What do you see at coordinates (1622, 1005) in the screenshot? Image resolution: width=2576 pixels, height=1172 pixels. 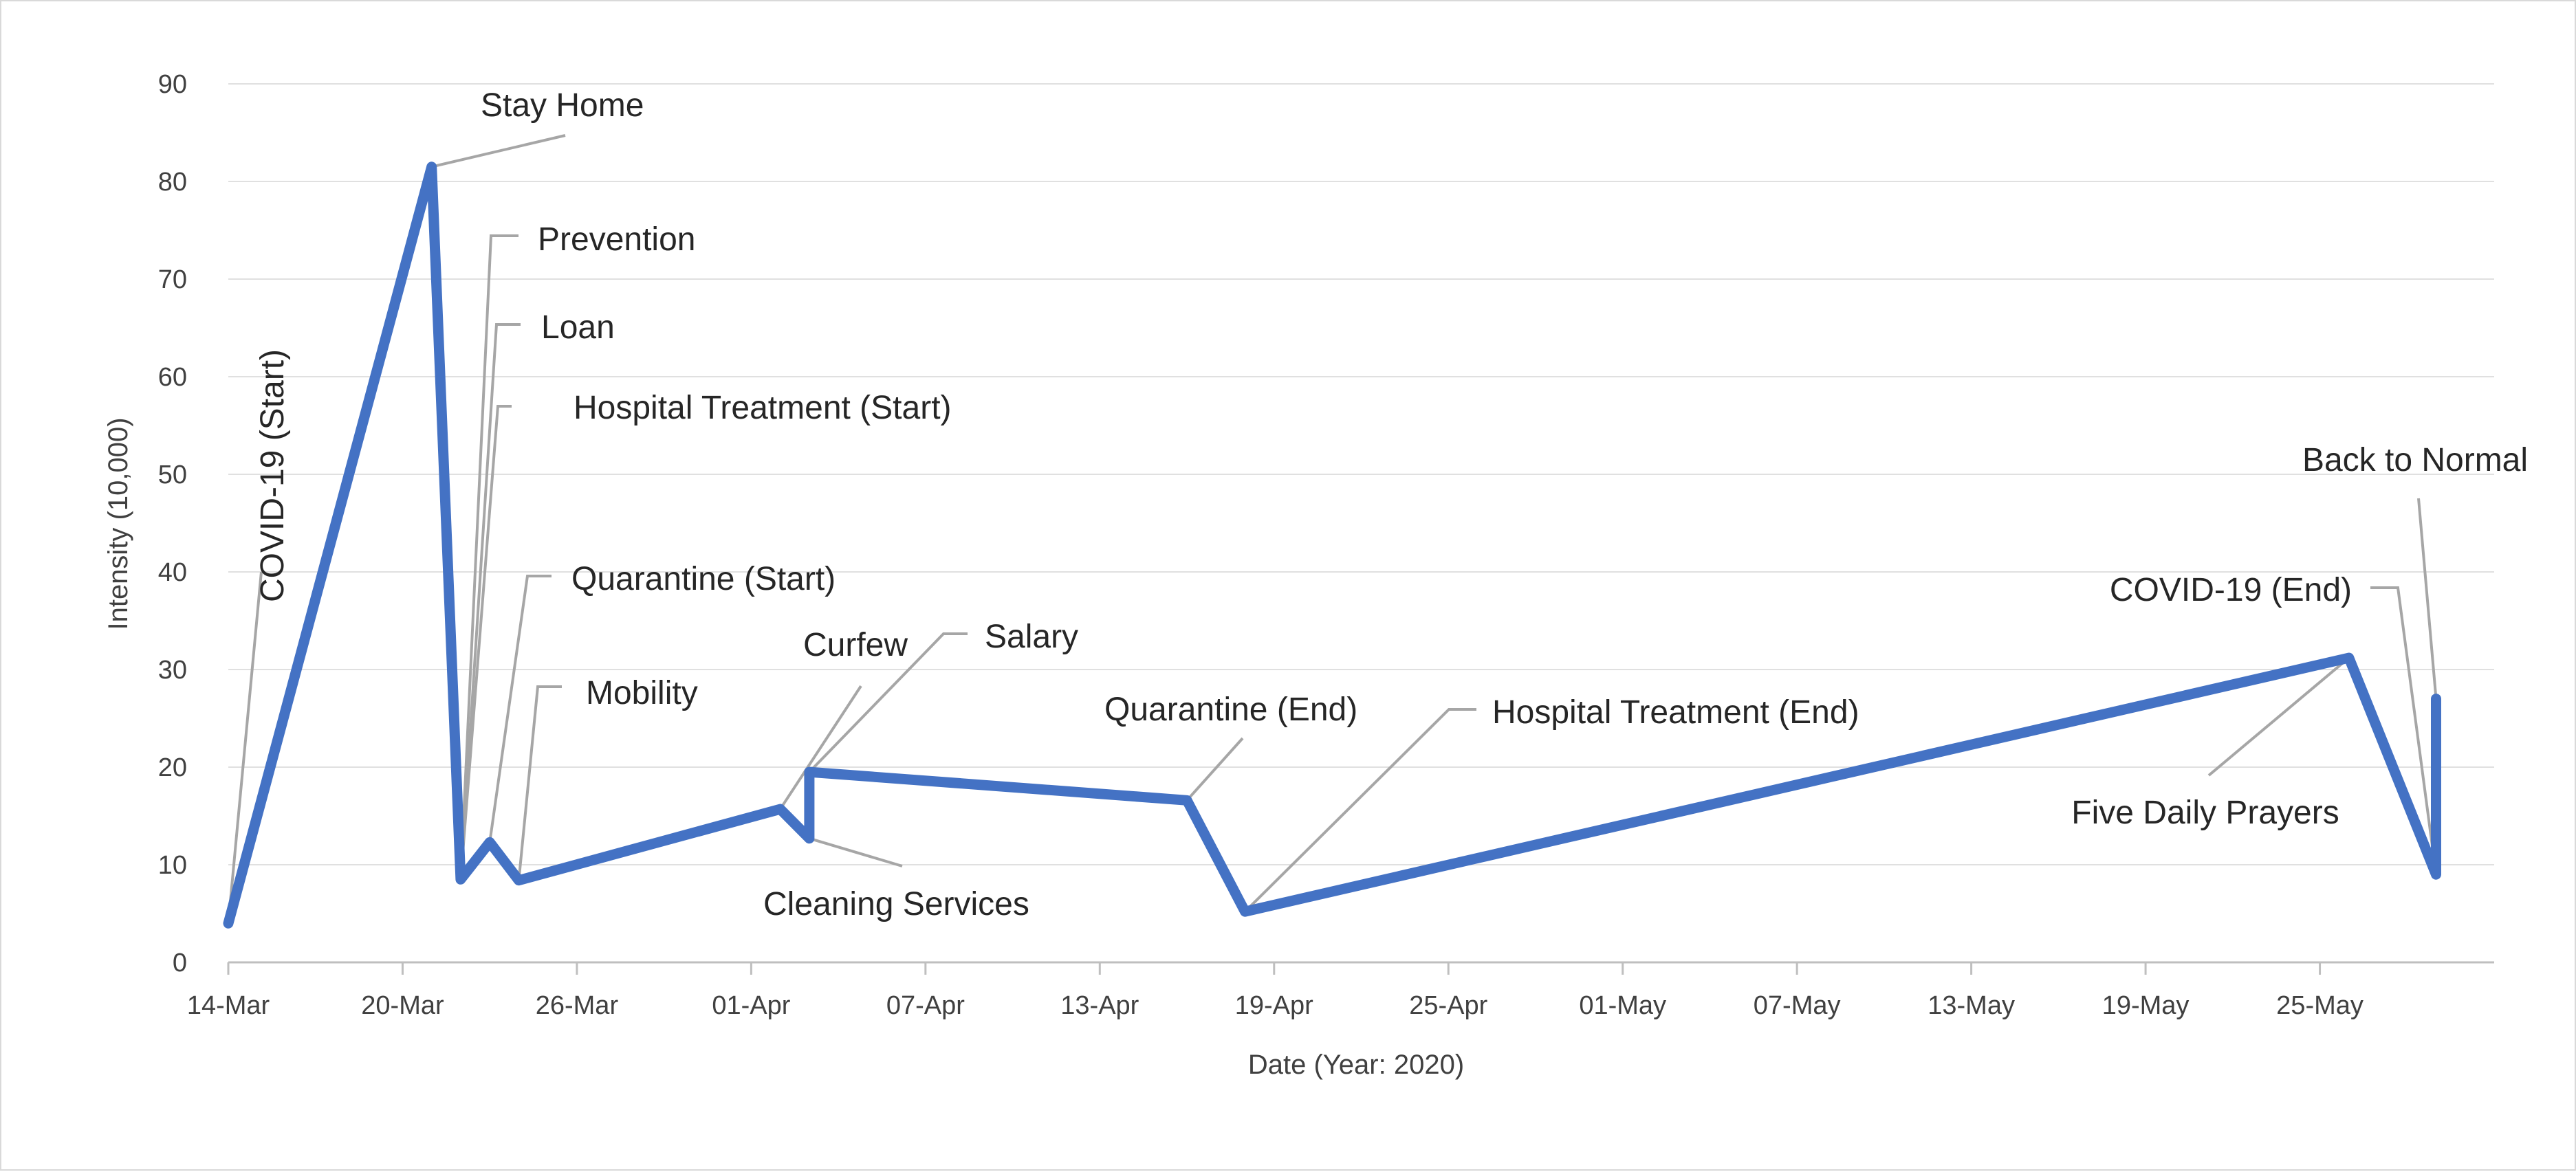 I see `x-tick-label: 01-May` at bounding box center [1622, 1005].